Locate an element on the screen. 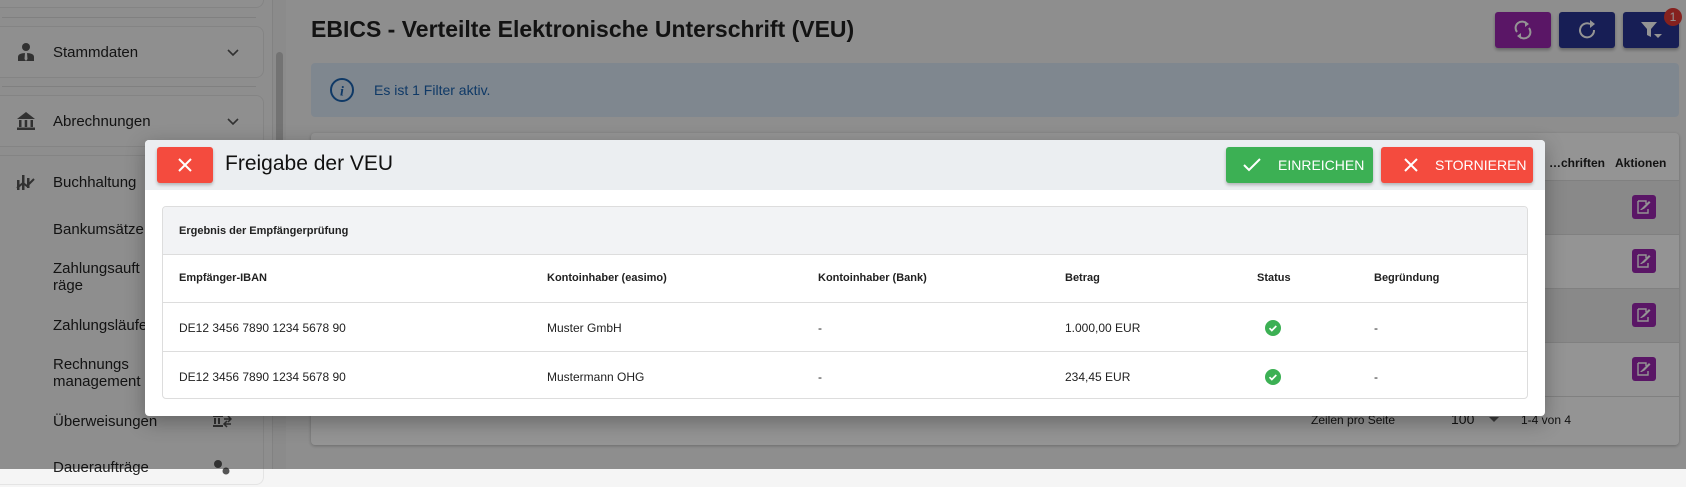 The width and height of the screenshot is (1686, 487). svg-text: i is located at coordinates (342, 92).